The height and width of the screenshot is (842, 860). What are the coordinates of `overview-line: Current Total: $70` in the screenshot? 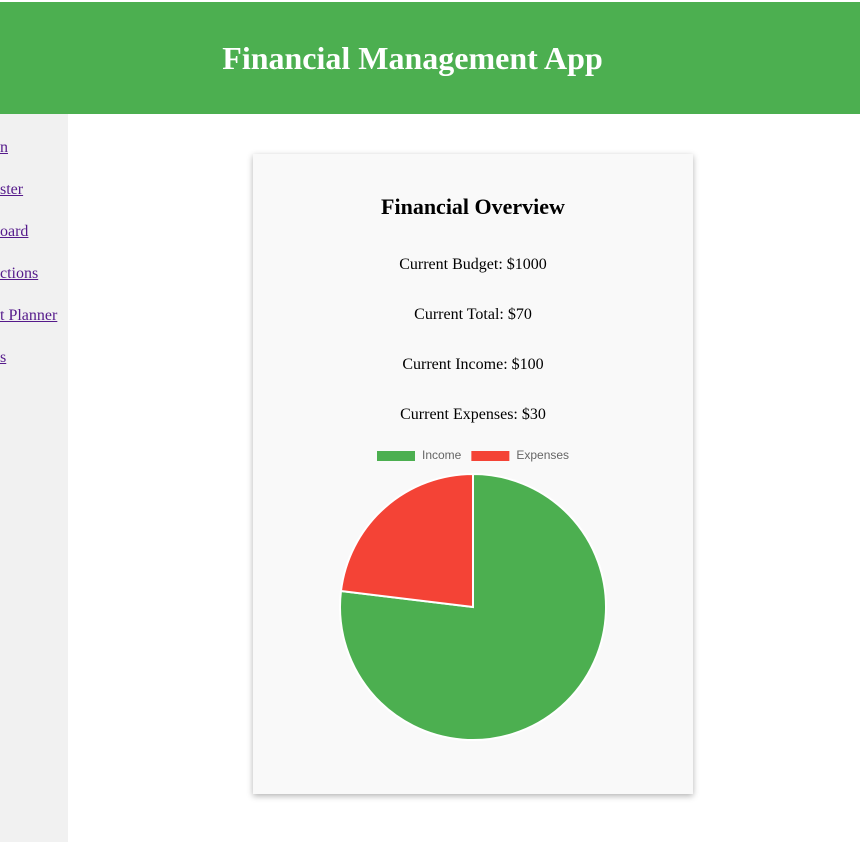 It's located at (473, 314).